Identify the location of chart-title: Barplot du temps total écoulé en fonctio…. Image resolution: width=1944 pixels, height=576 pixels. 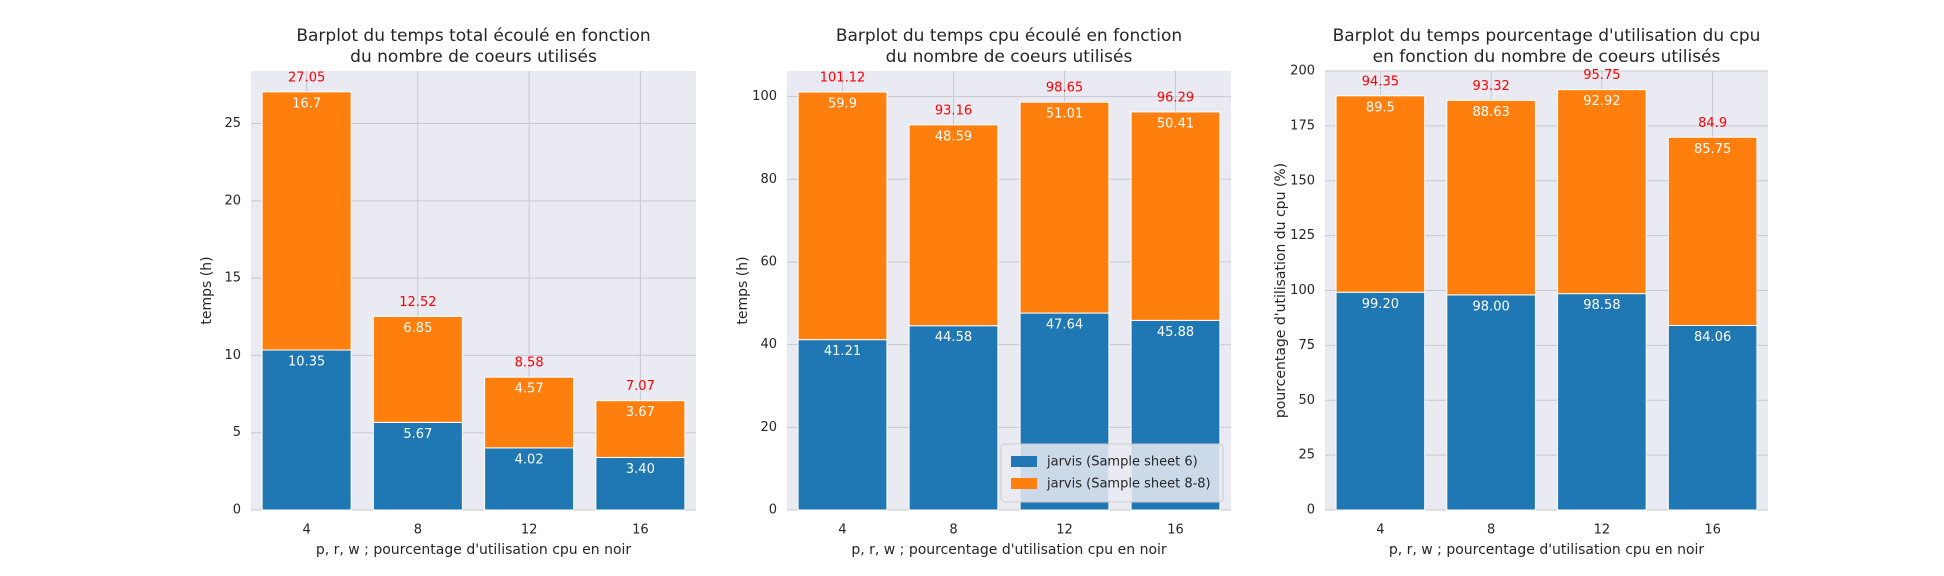
(473, 36).